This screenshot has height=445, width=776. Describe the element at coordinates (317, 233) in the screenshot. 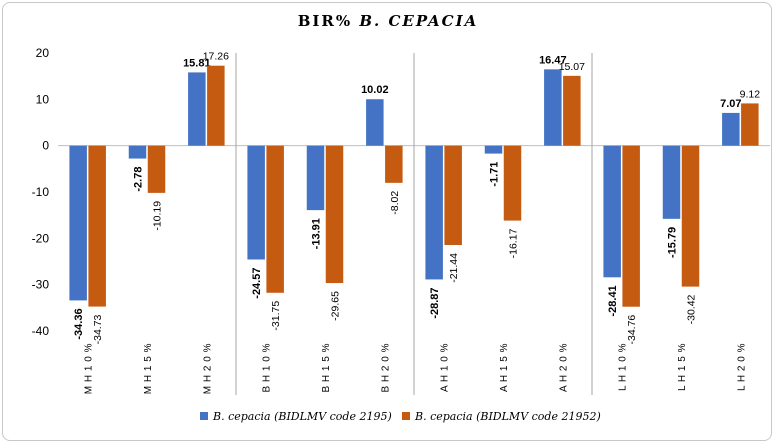

I see `data-label-series-1: -13.91` at that location.